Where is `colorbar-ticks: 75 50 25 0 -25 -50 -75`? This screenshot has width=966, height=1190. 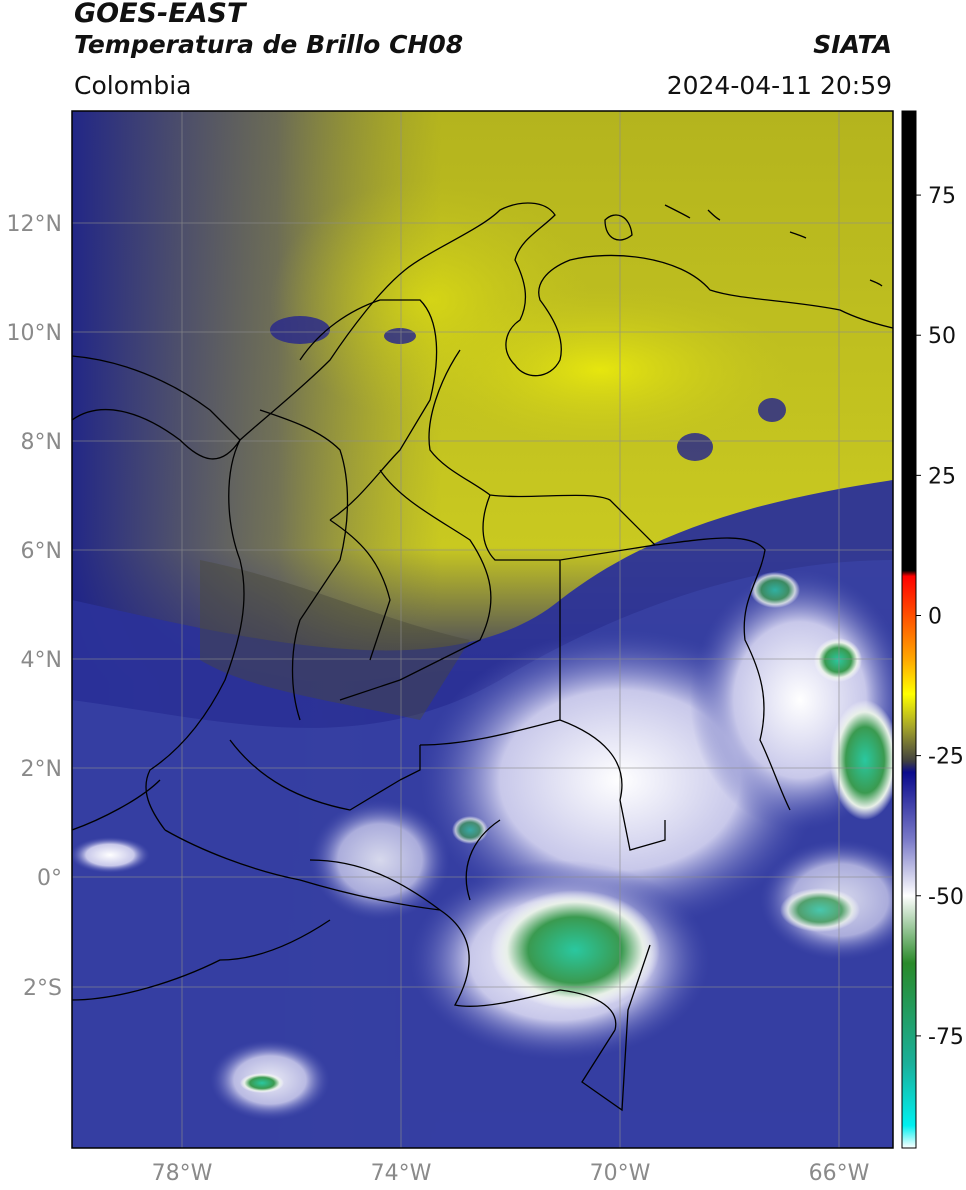
colorbar-ticks: 75 50 25 0 -25 -50 -75 is located at coordinates (940, 617).